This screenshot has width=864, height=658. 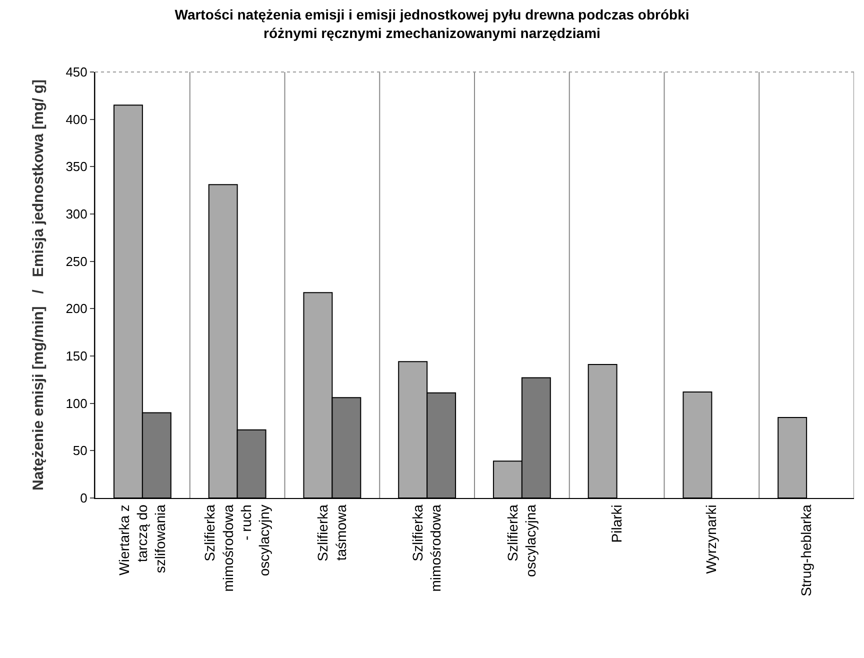 I want to click on x-tick-label: Pilarki, so click(x=616, y=523).